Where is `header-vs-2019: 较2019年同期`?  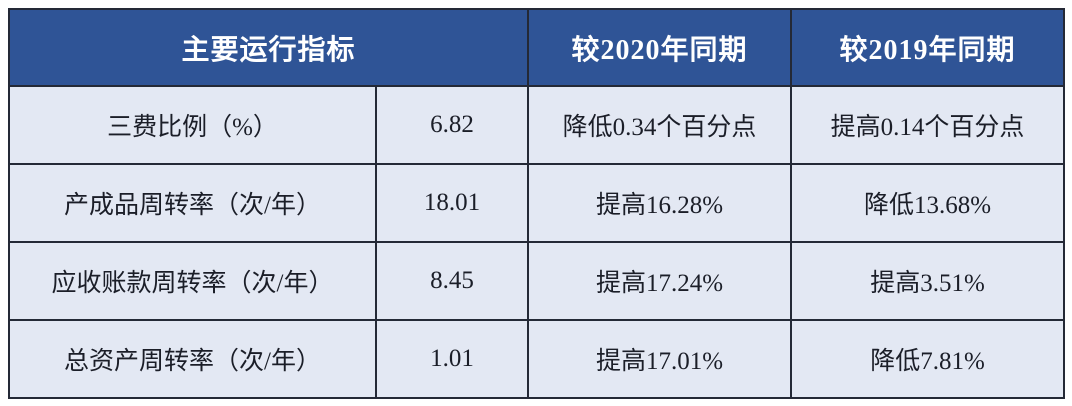 header-vs-2019: 较2019年同期 is located at coordinates (928, 47).